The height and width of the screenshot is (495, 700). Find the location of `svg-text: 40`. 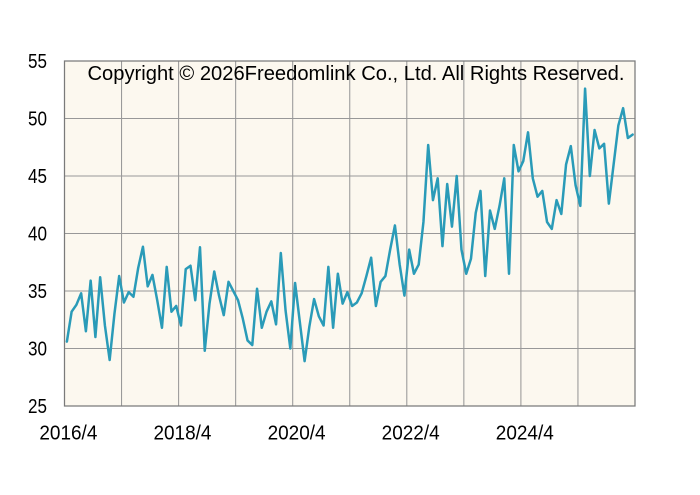

svg-text: 40 is located at coordinates (37, 235).